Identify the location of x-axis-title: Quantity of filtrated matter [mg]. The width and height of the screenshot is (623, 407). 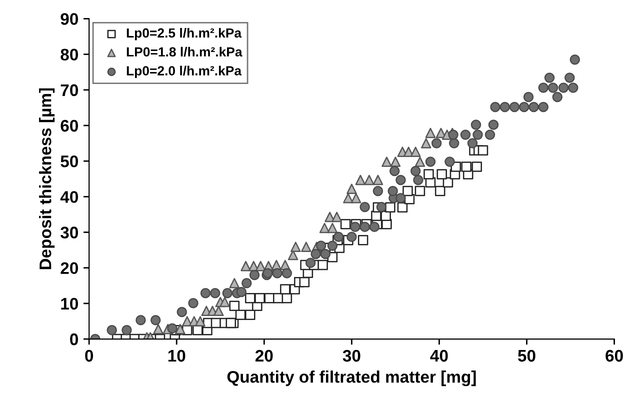
(351, 378).